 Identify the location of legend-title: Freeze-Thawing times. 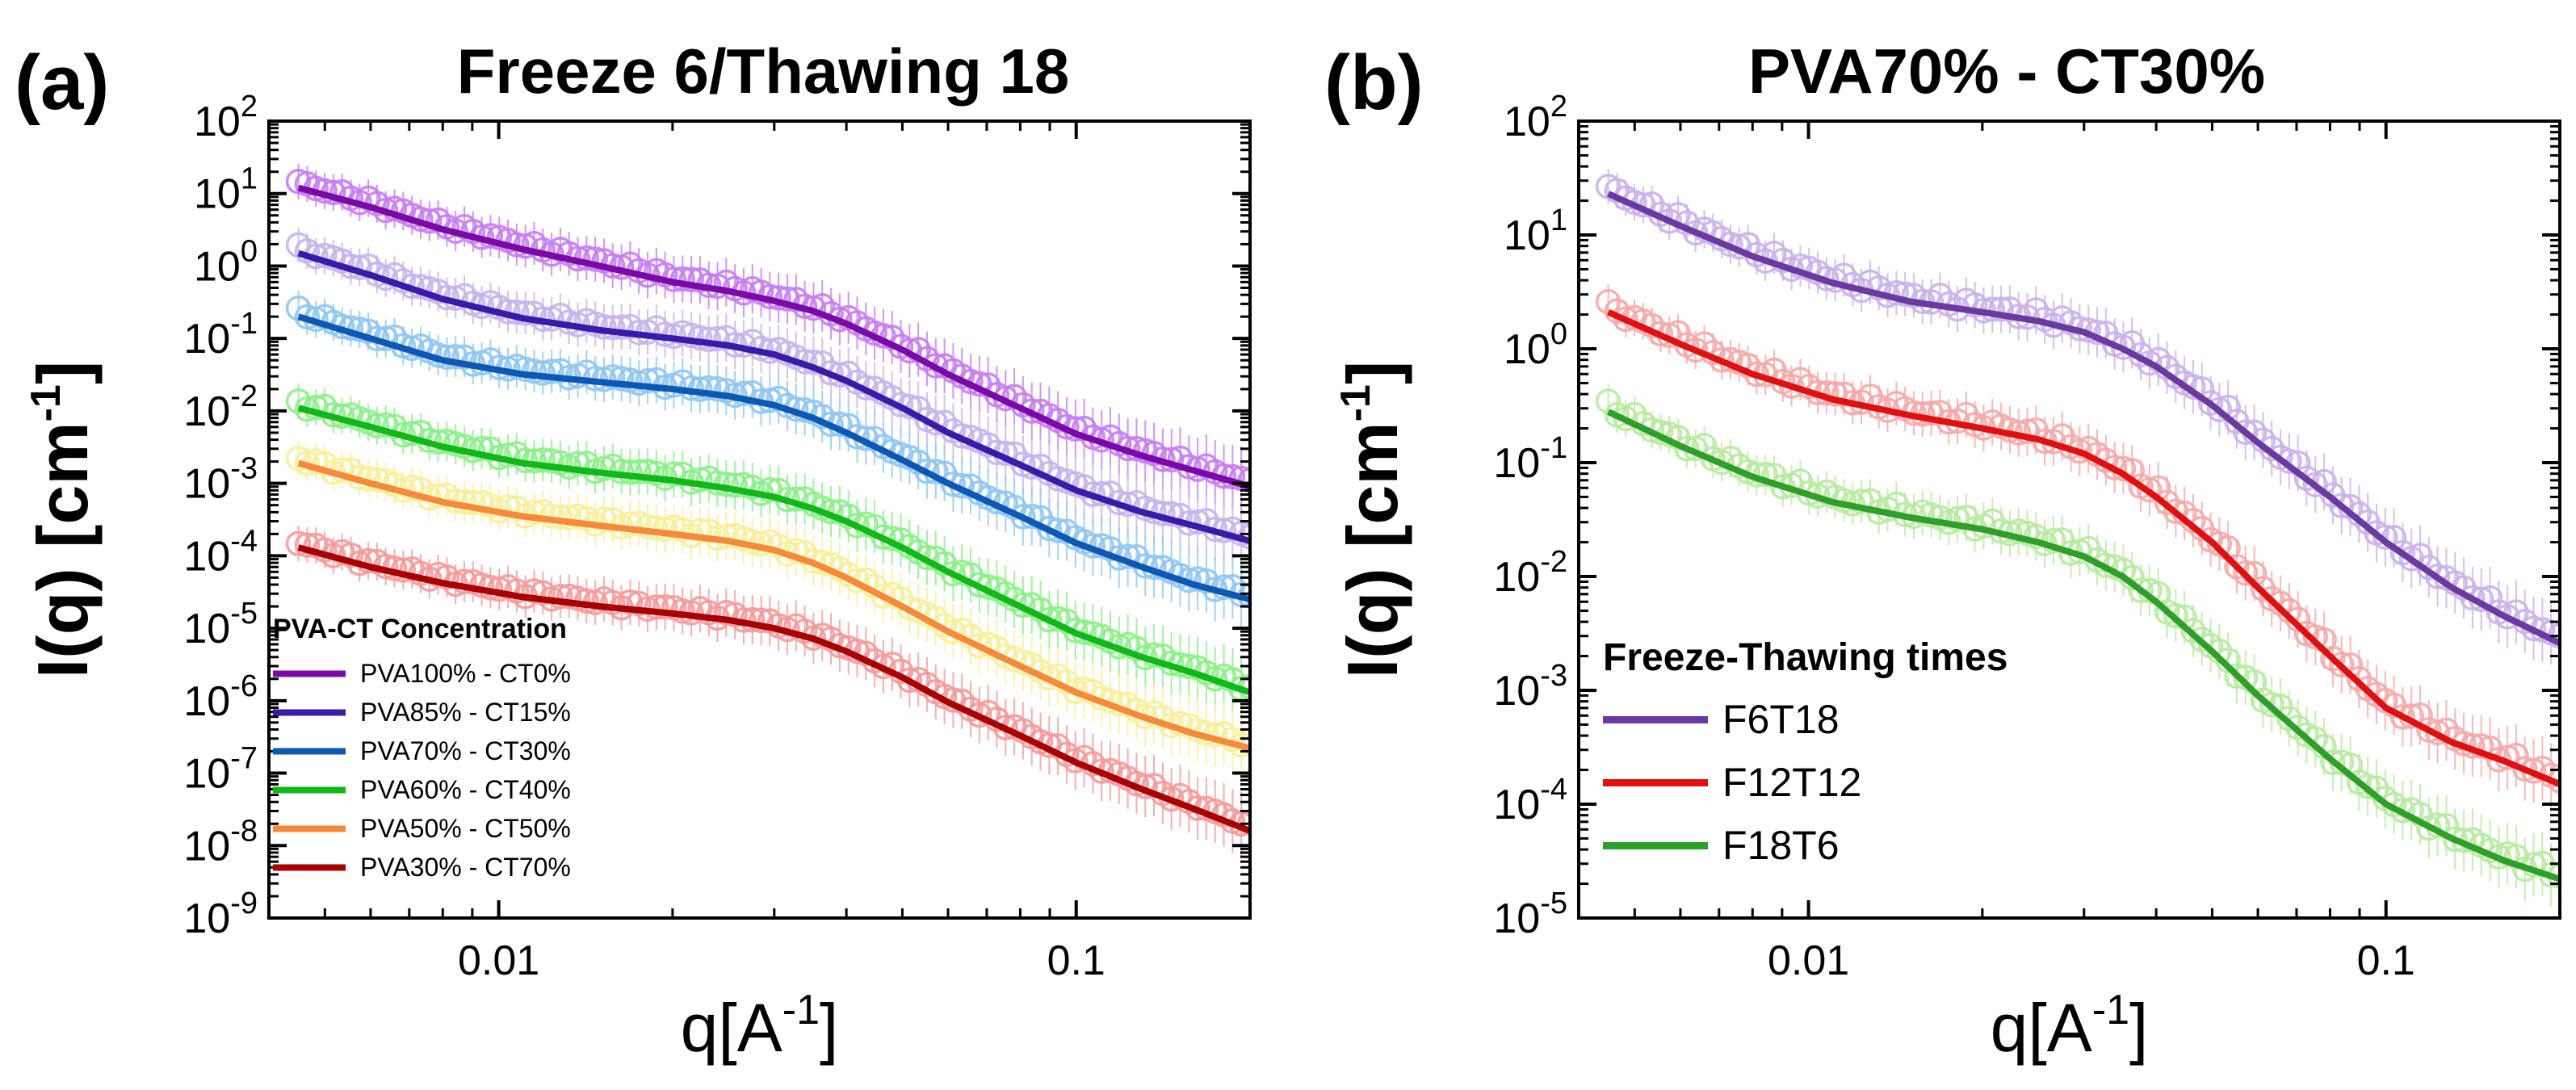
(1805, 657).